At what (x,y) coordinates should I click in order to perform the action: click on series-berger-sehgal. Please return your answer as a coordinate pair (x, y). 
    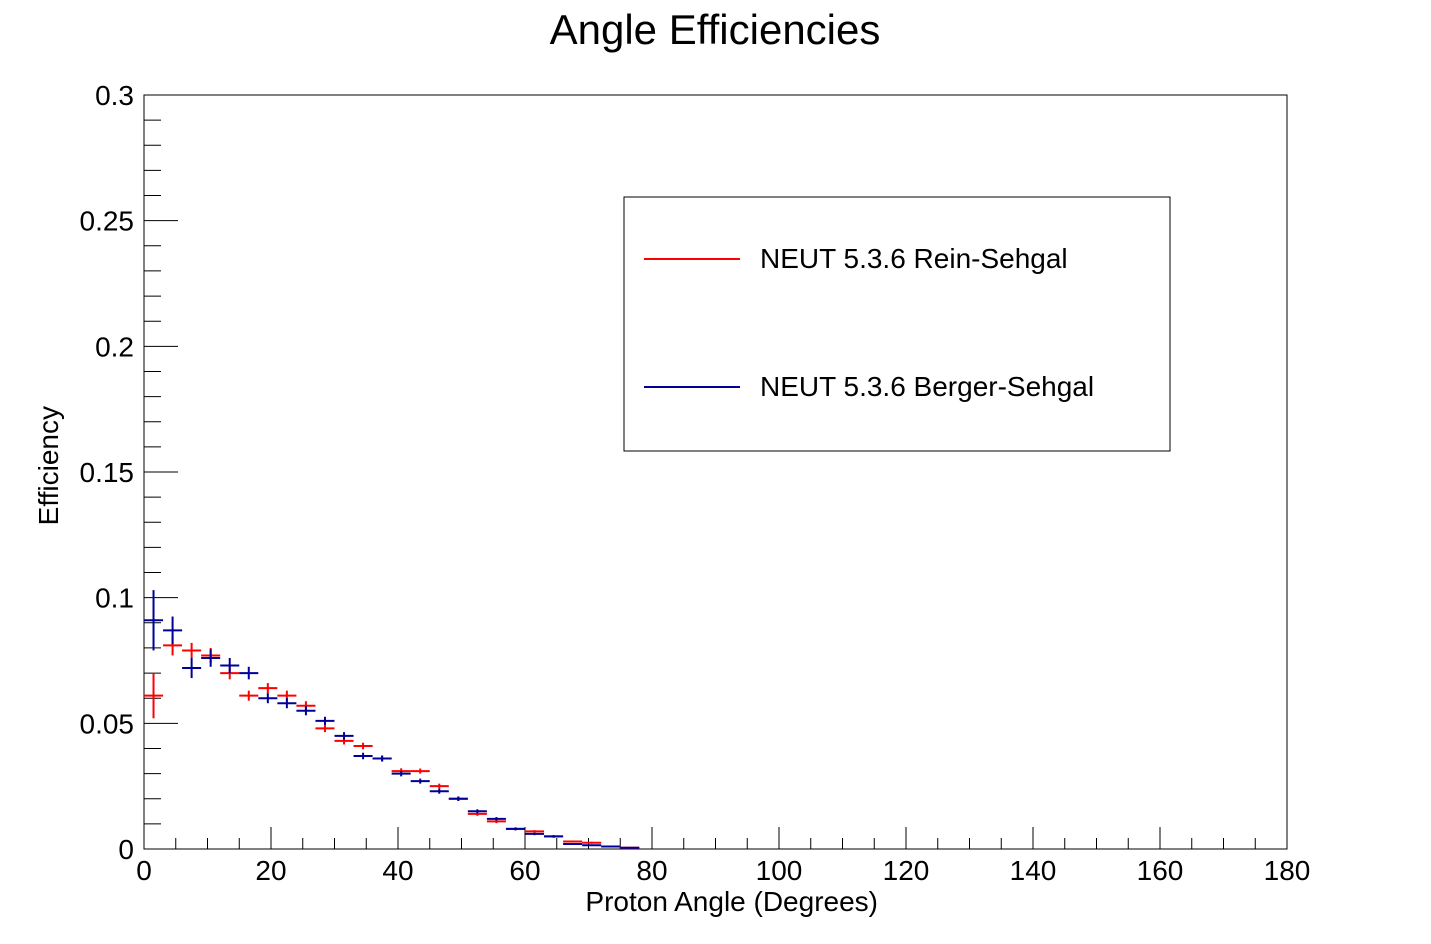
    Looking at the image, I should click on (392, 719).